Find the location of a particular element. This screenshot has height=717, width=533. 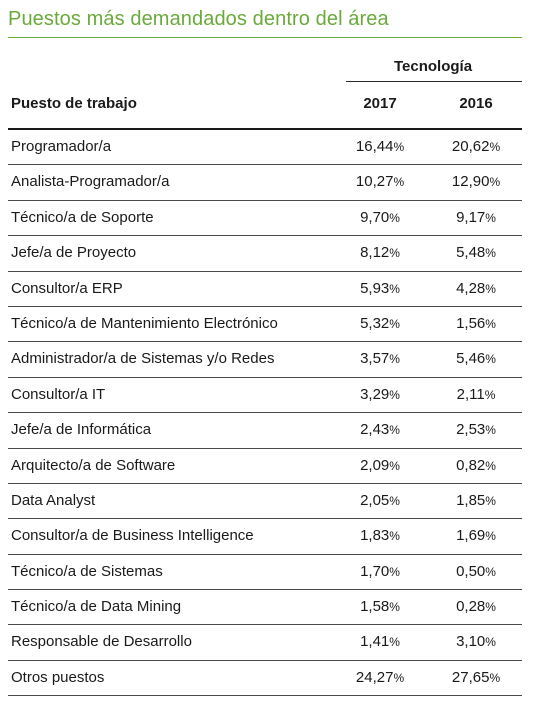

value-2017-cell: 3,29% is located at coordinates (380, 395).